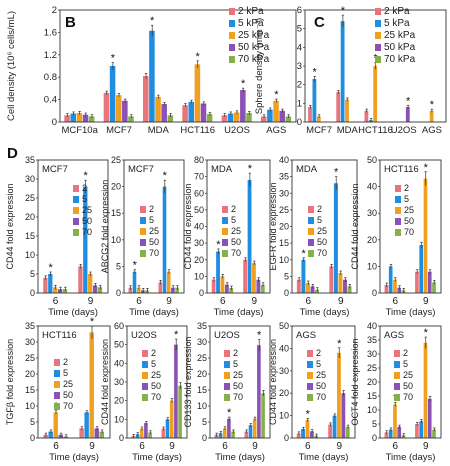  I want to click on legend-label: 50 kPa, so click(254, 47).